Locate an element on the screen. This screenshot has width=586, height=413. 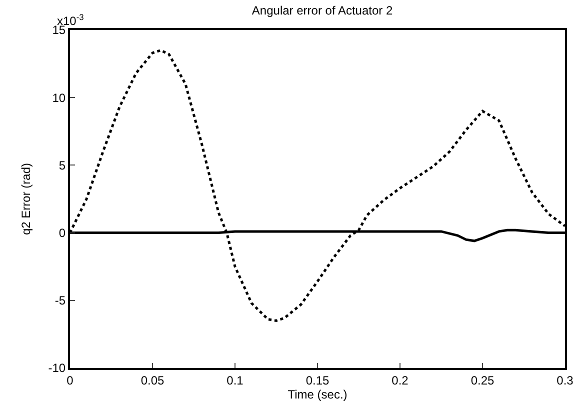
y-axis-title: q2 Error (rad) is located at coordinates (26, 199).